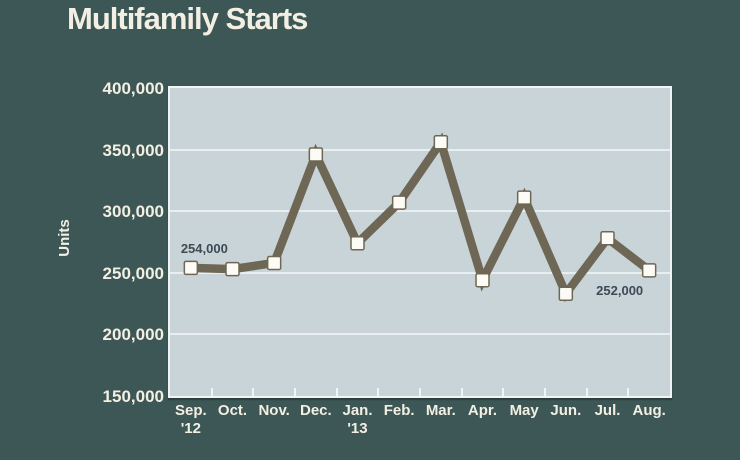 The width and height of the screenshot is (740, 460). I want to click on x-tick-label: May, so click(524, 411).